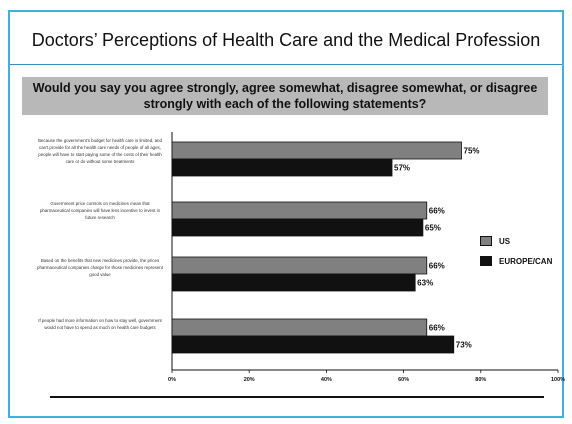  Describe the element at coordinates (505, 241) in the screenshot. I see `legend-label-us: US` at that location.